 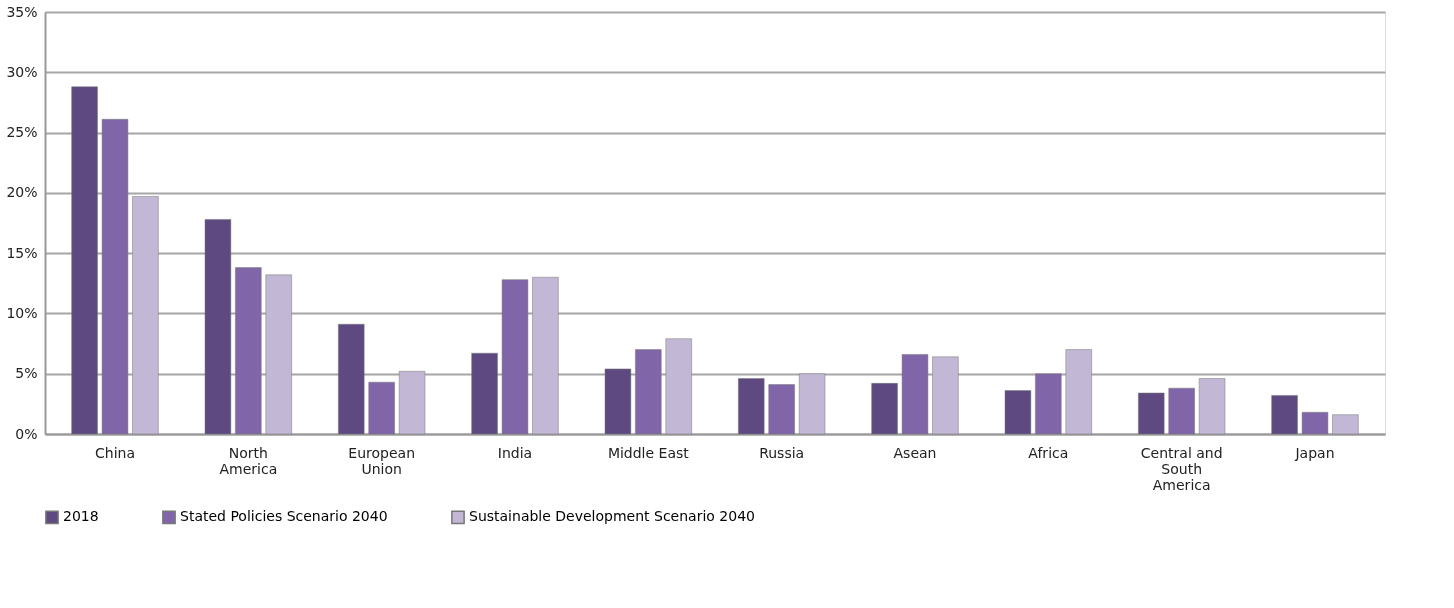 What do you see at coordinates (248, 460) in the screenshot?
I see `x-tick-label: North America` at bounding box center [248, 460].